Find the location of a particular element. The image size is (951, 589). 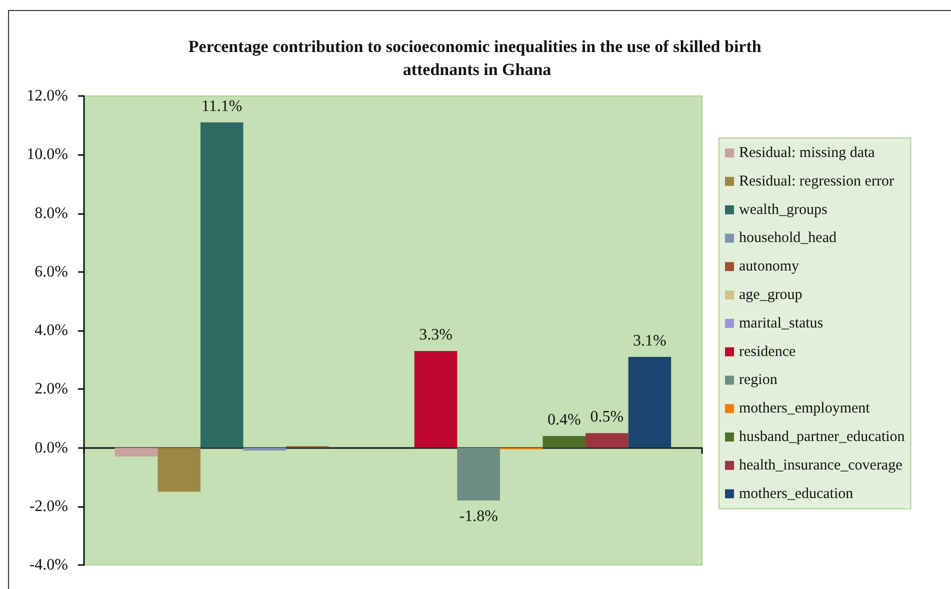

y-tick-label: -2.0% is located at coordinates (48, 506).